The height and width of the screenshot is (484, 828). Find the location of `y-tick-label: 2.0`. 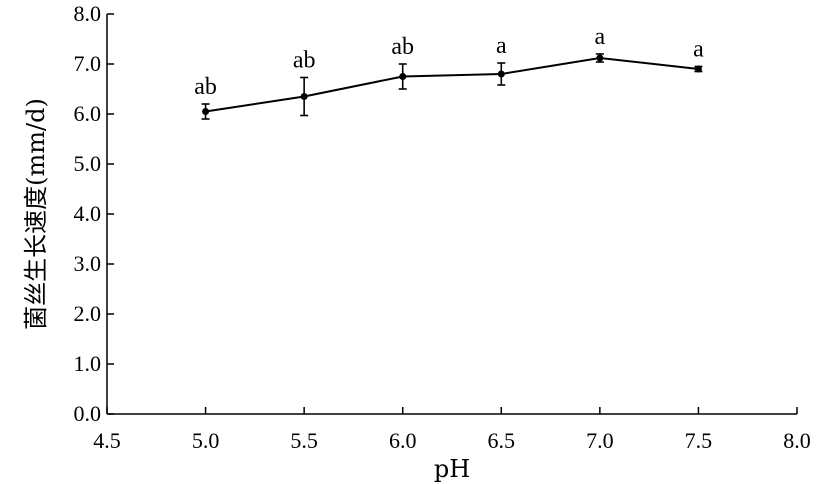

y-tick-label: 2.0 is located at coordinates (88, 313).